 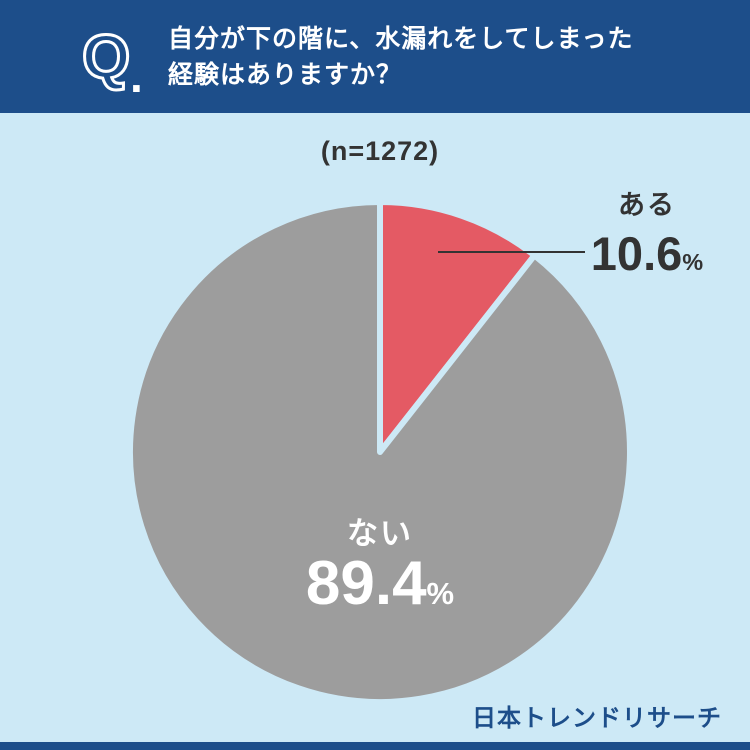 I want to click on slice-aru-value-number: 10.6, so click(x=636, y=253).